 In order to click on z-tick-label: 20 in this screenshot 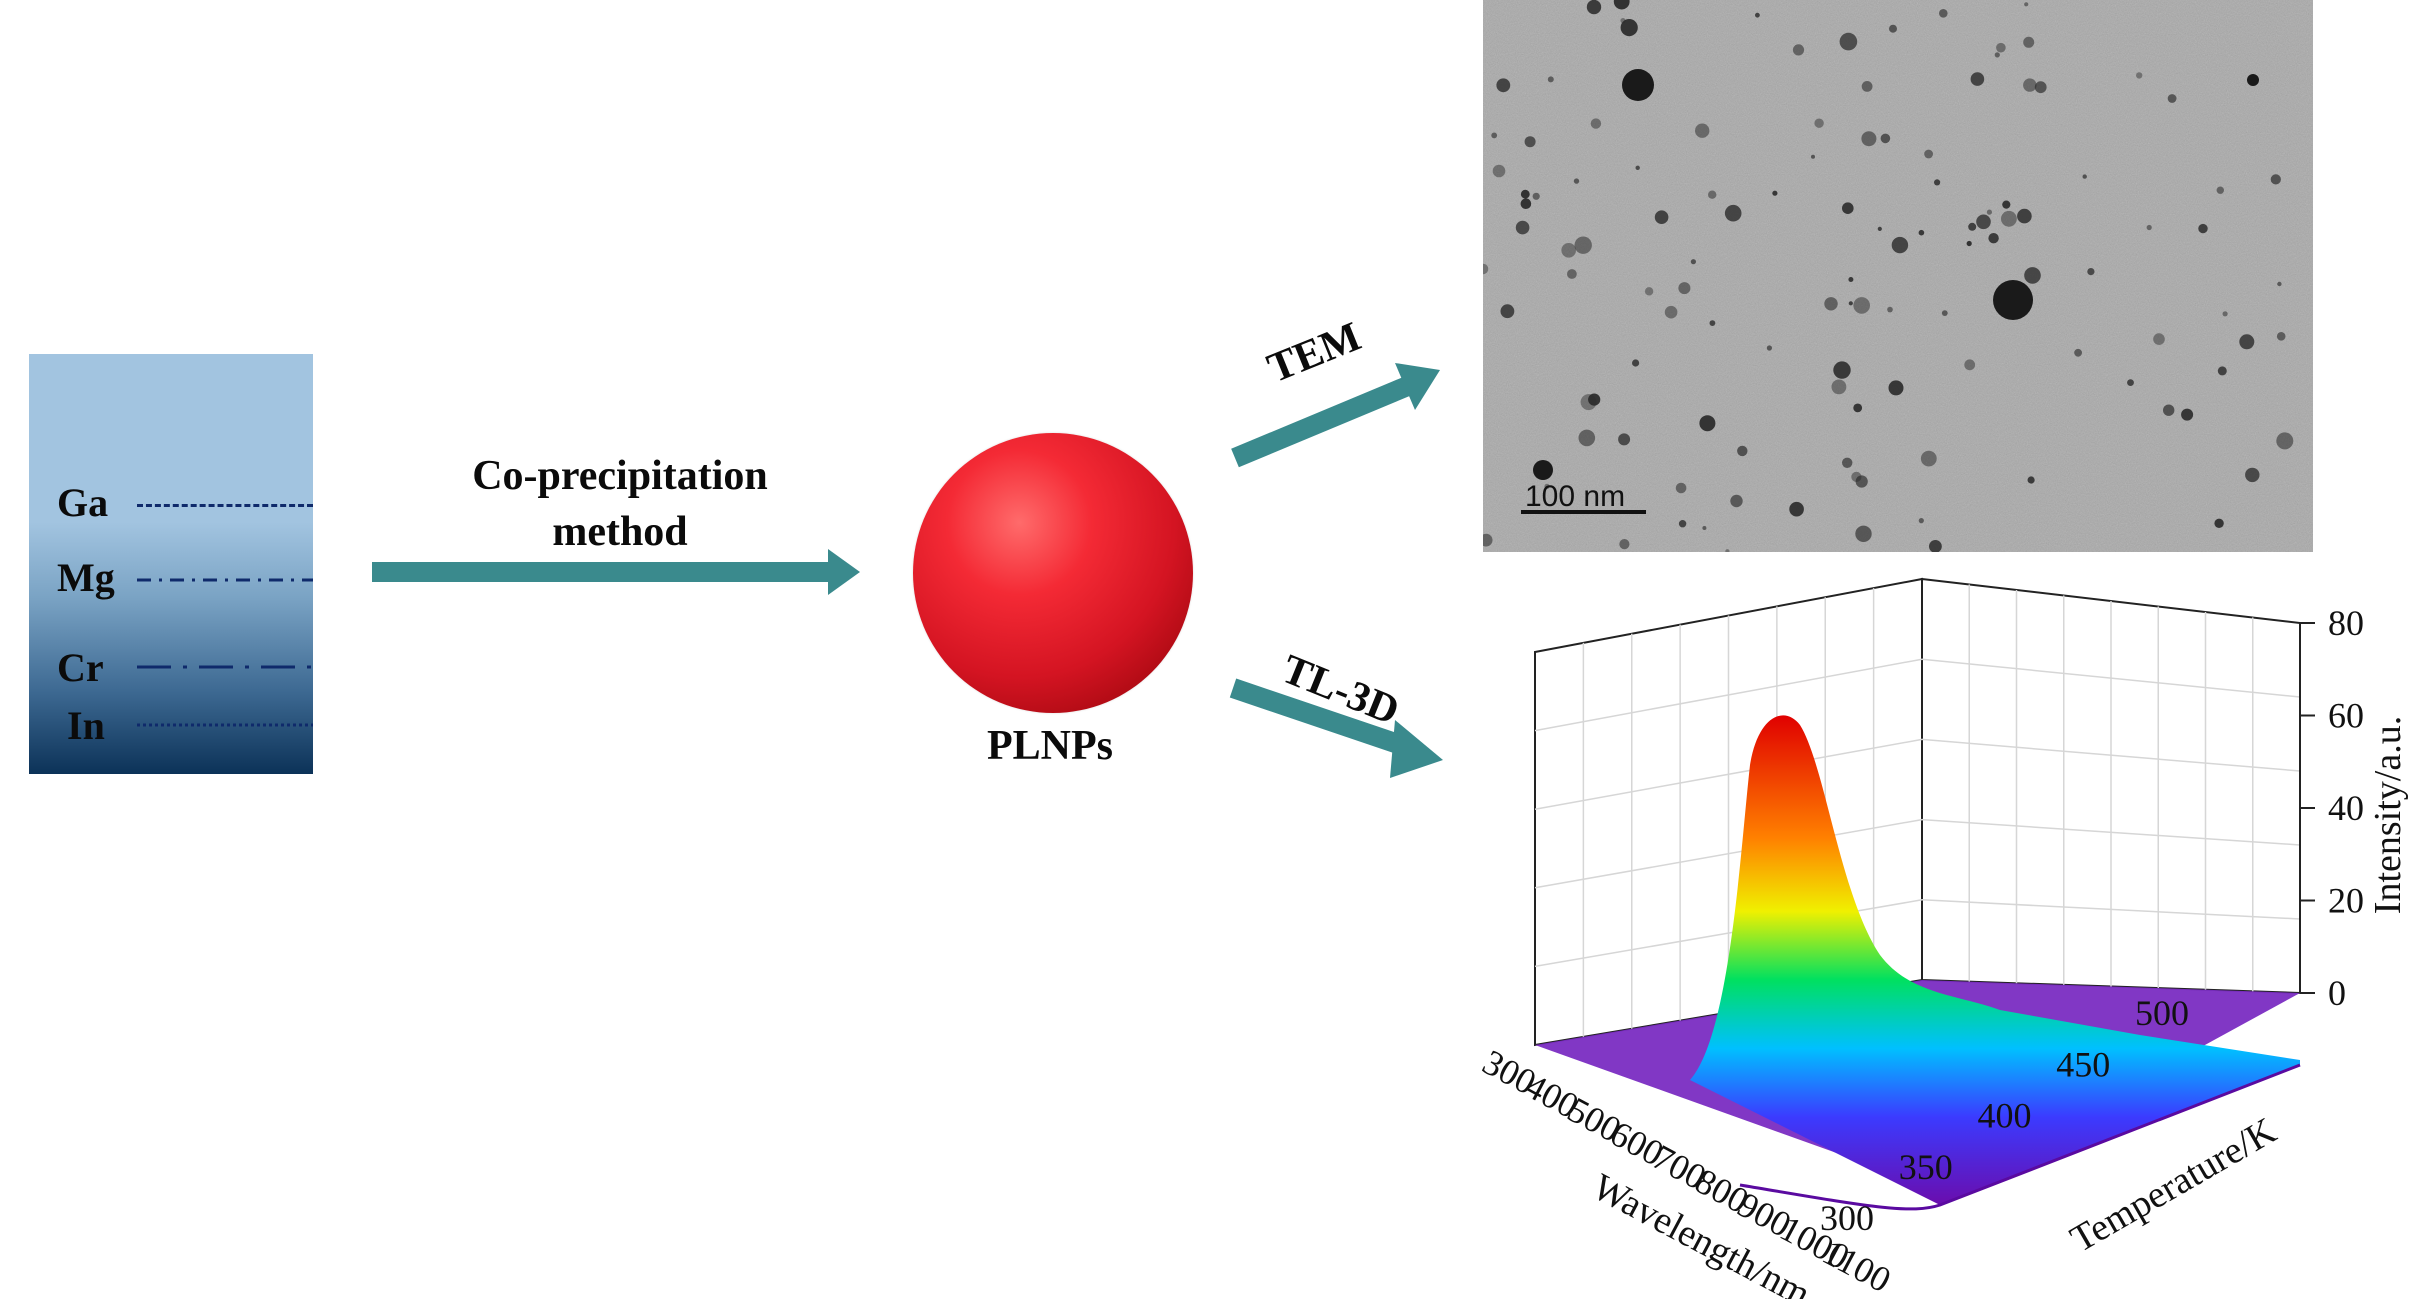, I will do `click(2346, 901)`.